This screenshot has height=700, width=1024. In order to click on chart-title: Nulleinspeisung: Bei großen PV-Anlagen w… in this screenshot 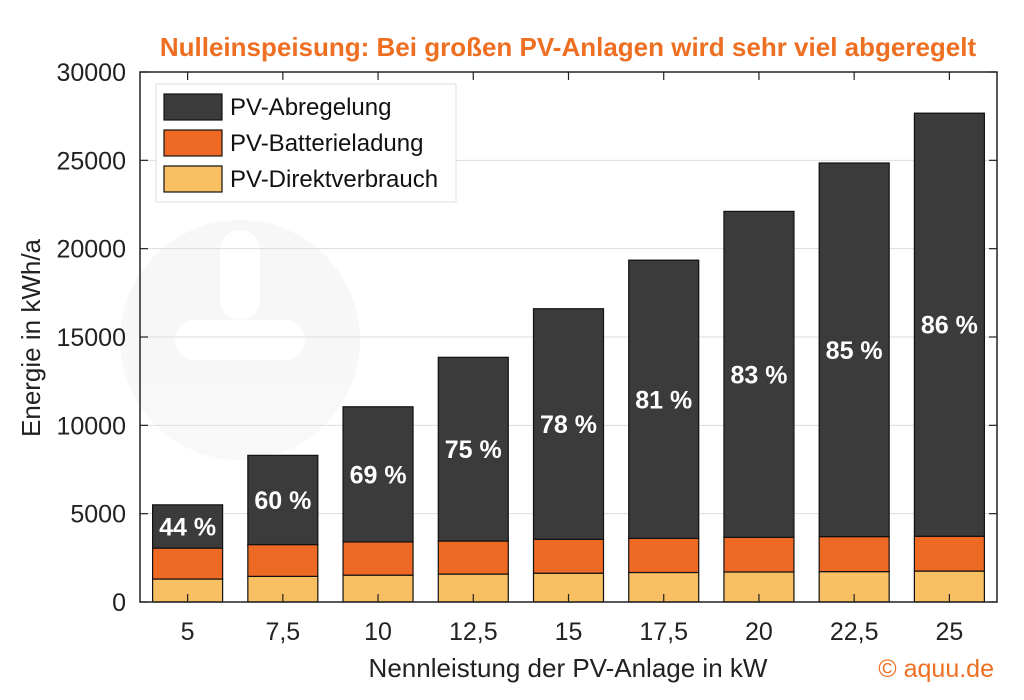, I will do `click(568, 47)`.